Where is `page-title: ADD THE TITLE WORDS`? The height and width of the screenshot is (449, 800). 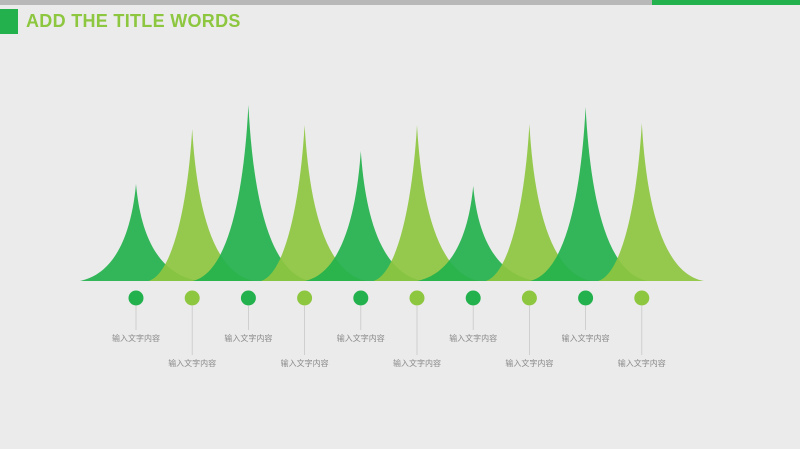
page-title: ADD THE TITLE WORDS is located at coordinates (133, 21).